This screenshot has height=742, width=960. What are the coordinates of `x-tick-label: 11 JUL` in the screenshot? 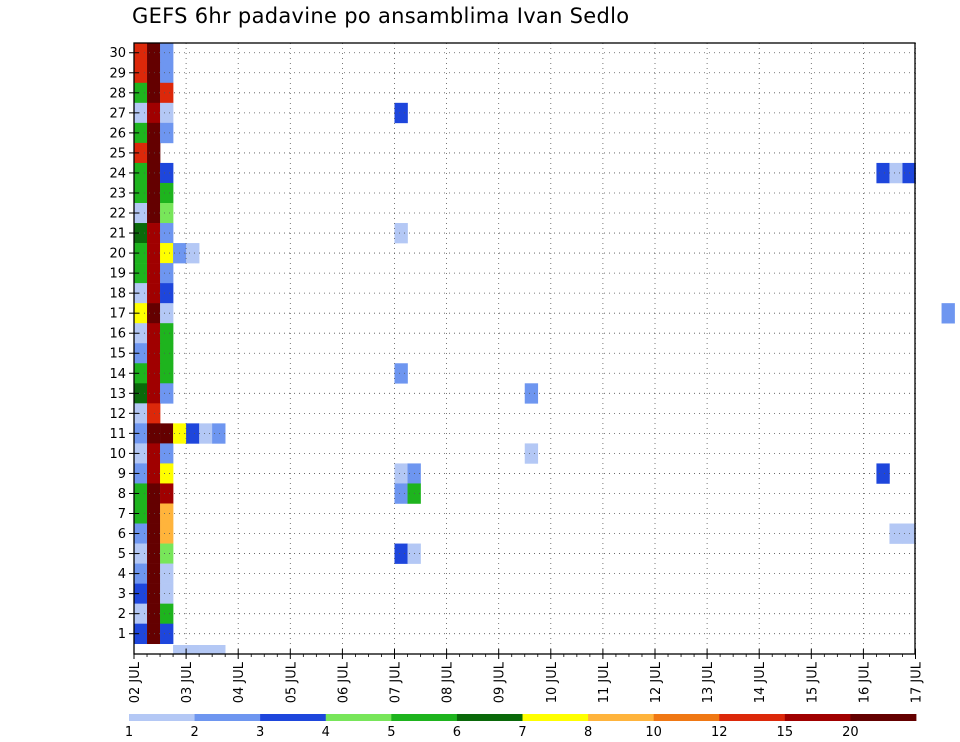 It's located at (604, 682).